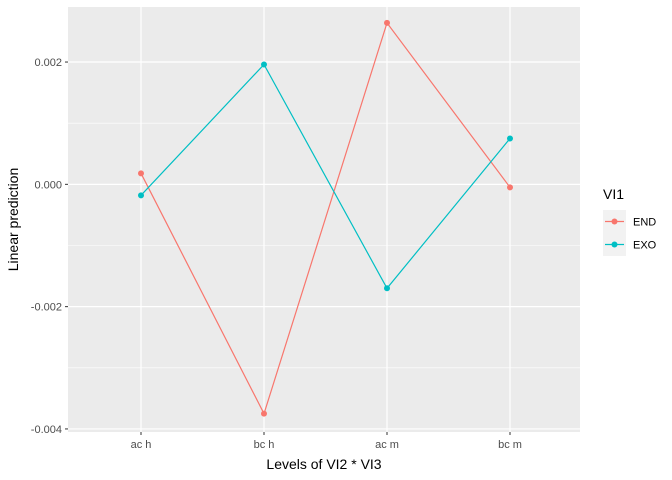  Describe the element at coordinates (141, 445) in the screenshot. I see `x-tick-label: ac h` at that location.